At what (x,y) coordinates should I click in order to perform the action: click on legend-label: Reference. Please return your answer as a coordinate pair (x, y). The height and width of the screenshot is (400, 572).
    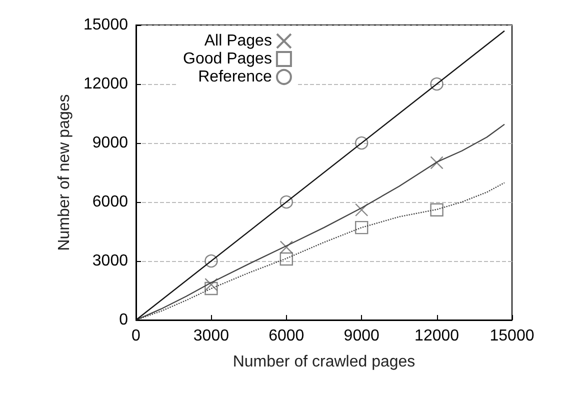
    Looking at the image, I should click on (235, 77).